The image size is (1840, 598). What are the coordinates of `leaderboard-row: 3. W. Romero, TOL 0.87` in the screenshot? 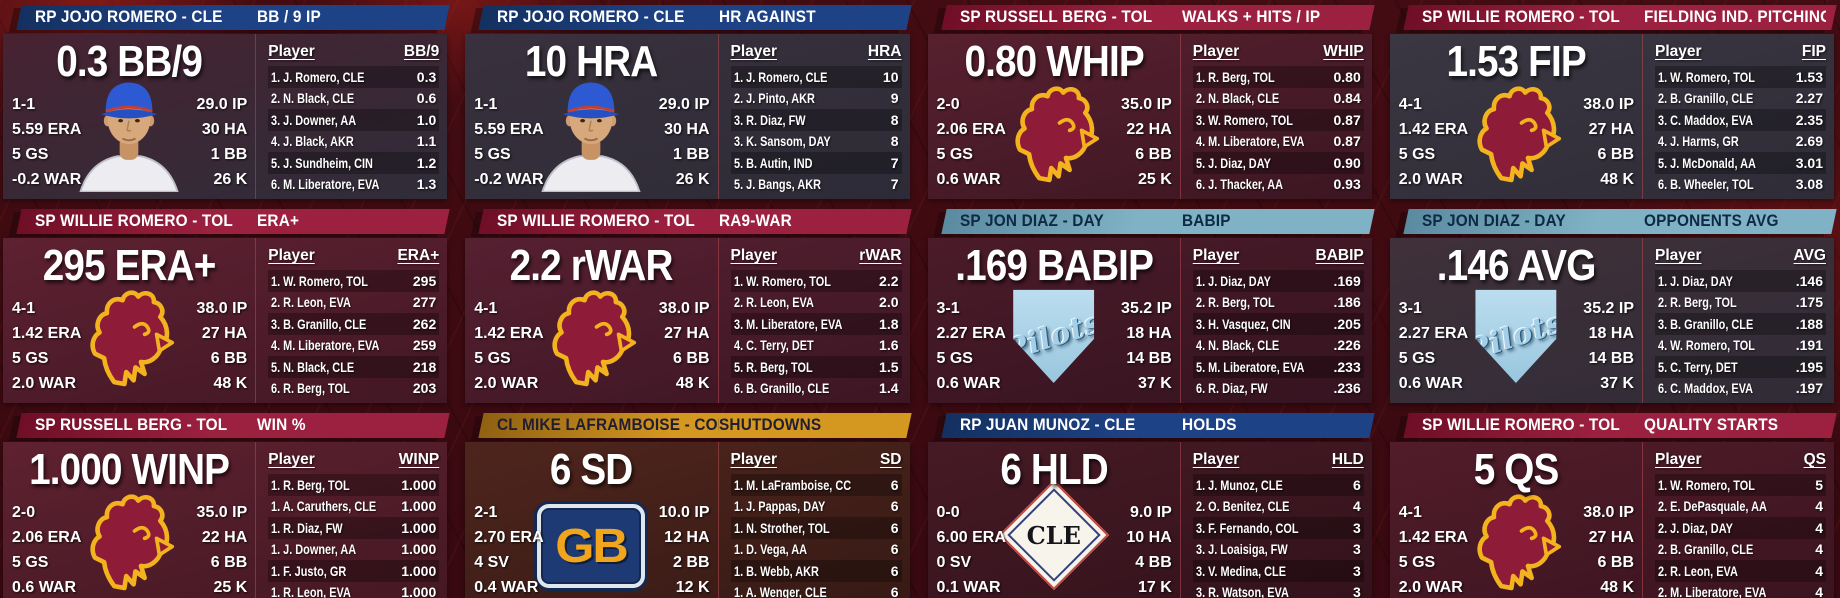 It's located at (1278, 120).